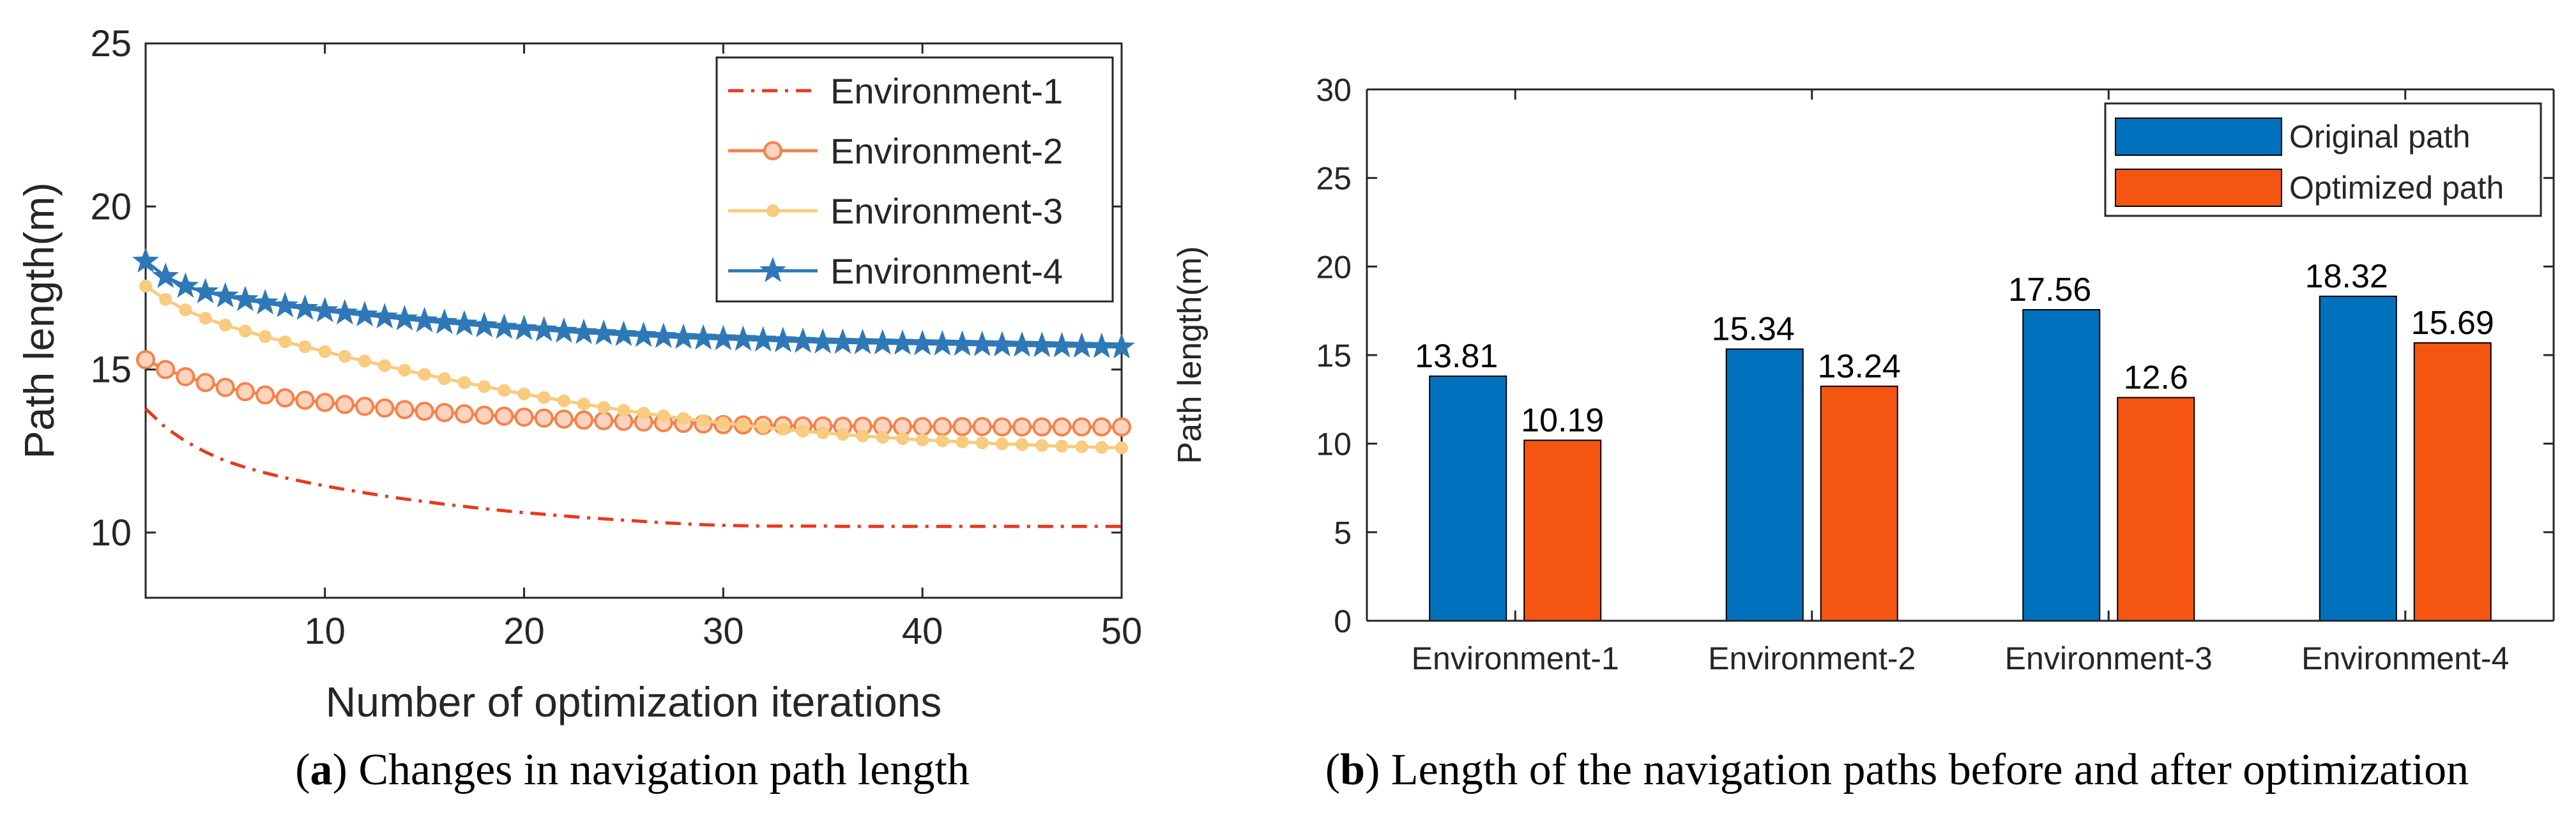  I want to click on plot-b-legend-label: Original path, so click(2380, 137).